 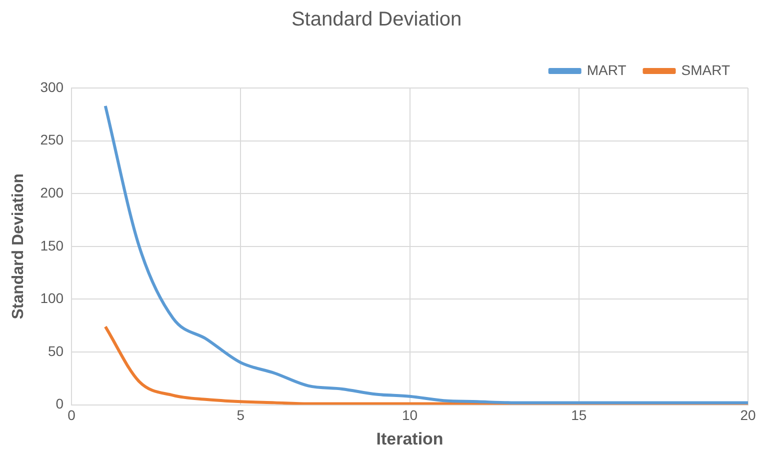 What do you see at coordinates (705, 70) in the screenshot?
I see `legend-label: SMART` at bounding box center [705, 70].